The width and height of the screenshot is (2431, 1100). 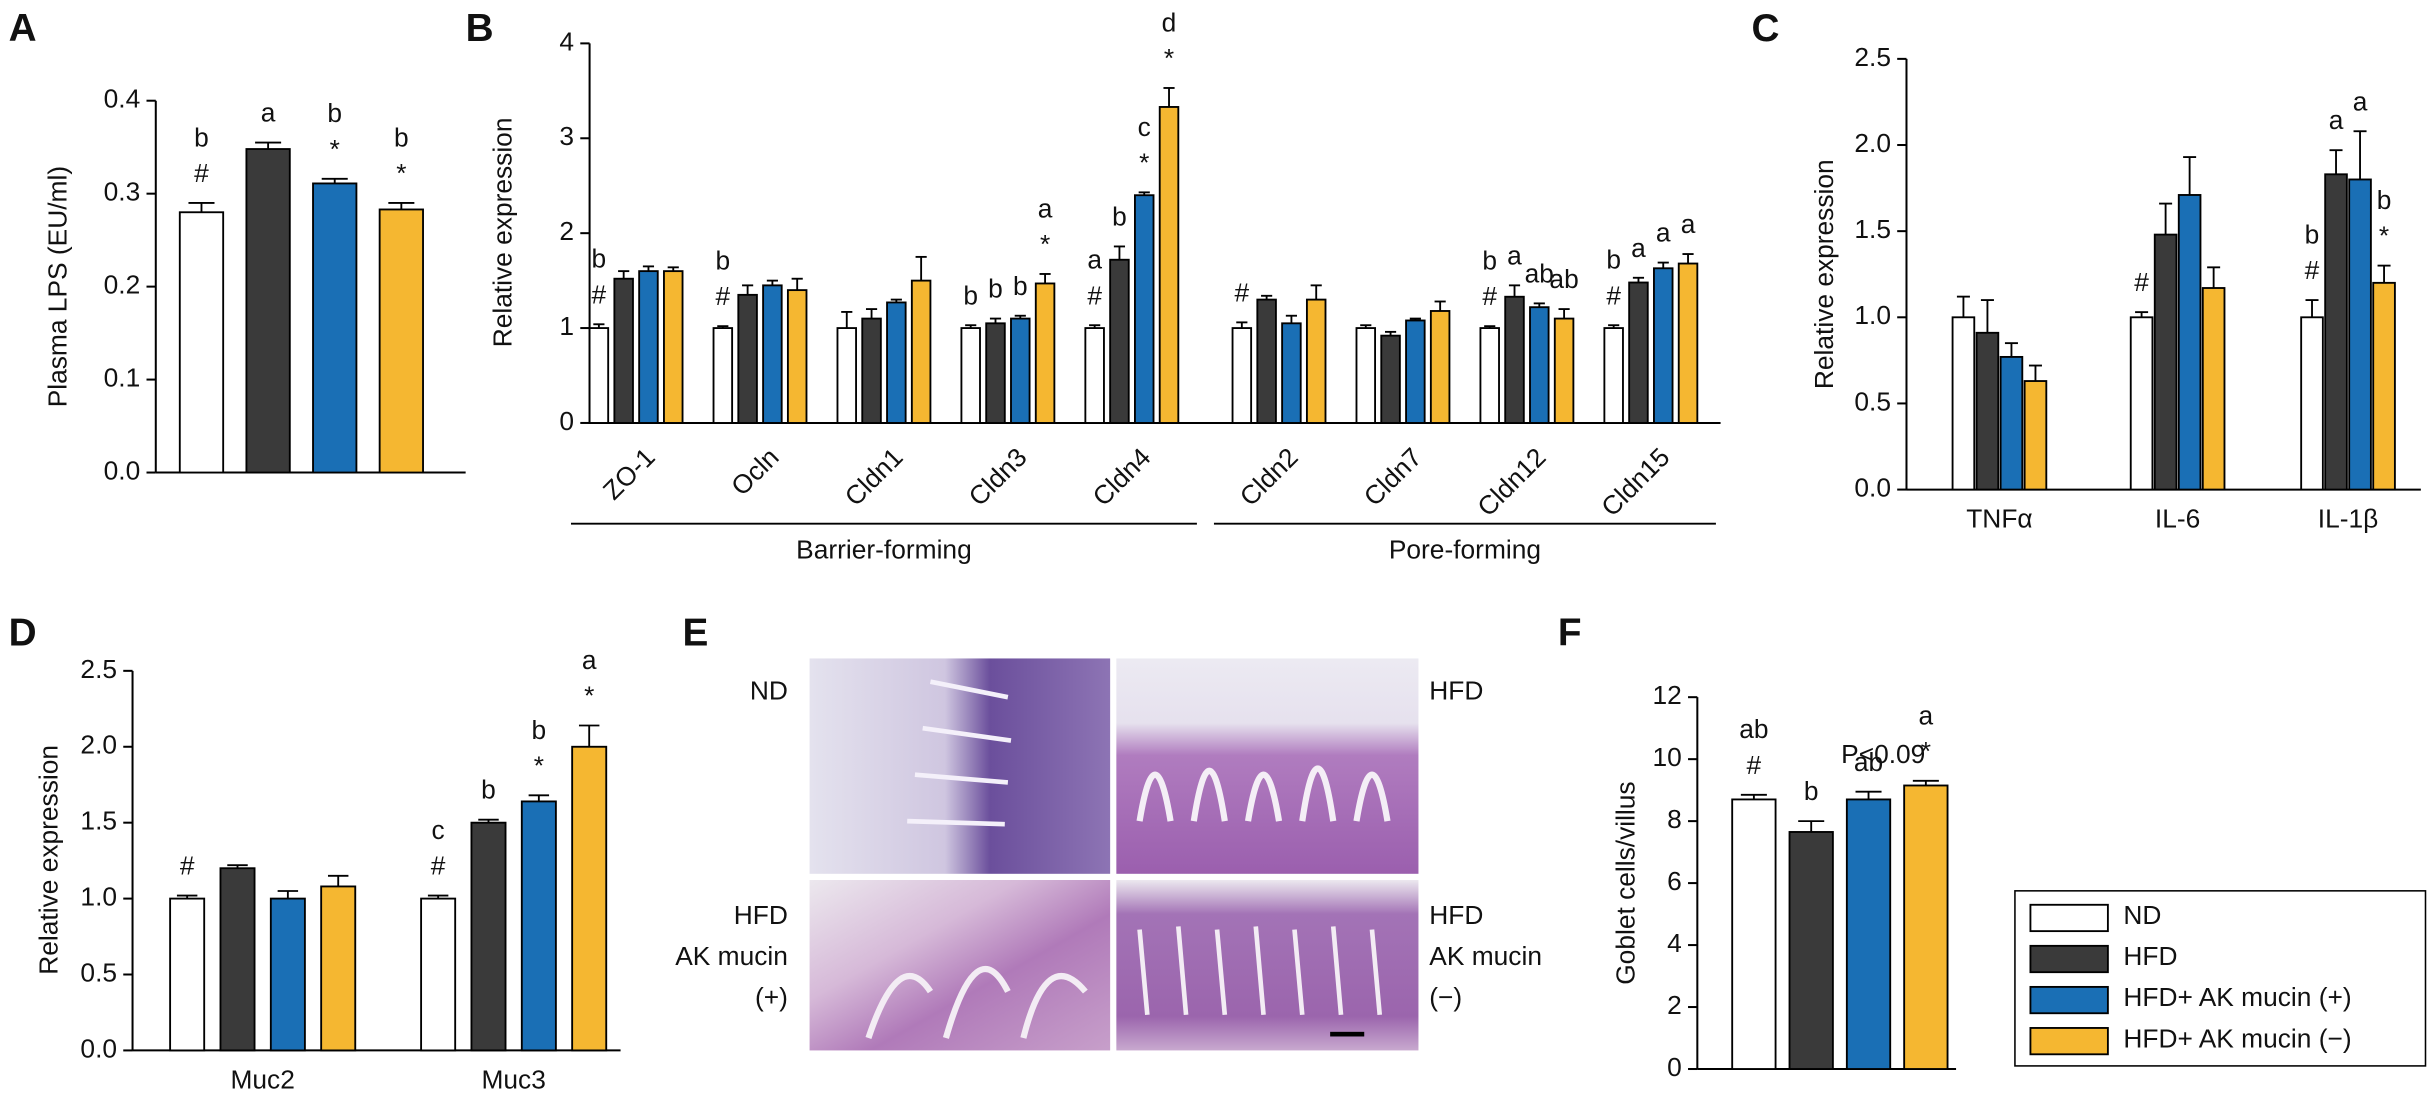 I want to click on annotation: P<0.09, so click(x=1883, y=754).